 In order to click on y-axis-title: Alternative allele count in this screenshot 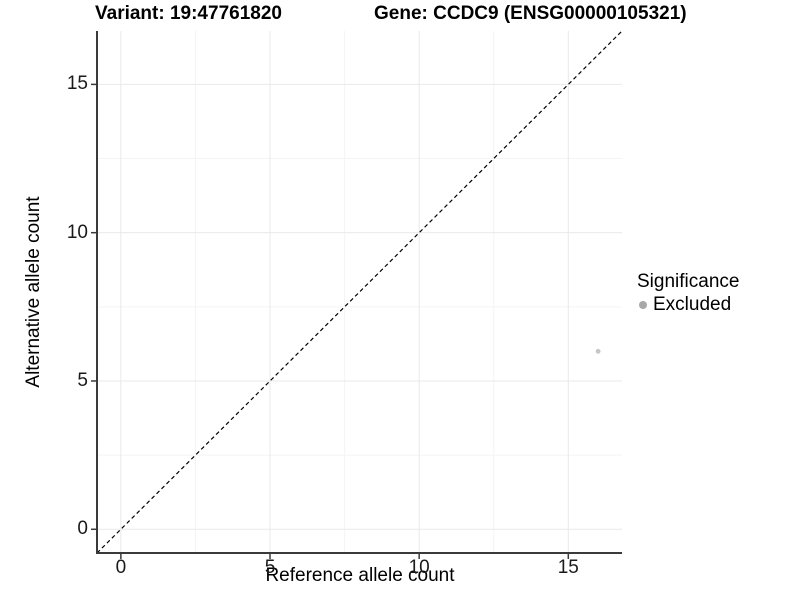, I will do `click(33, 292)`.